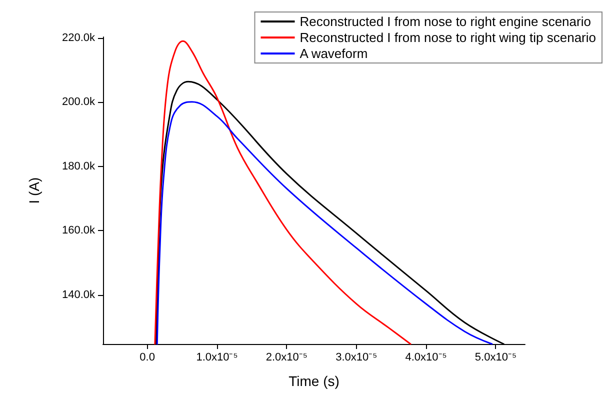 The image size is (614, 405). What do you see at coordinates (79, 38) in the screenshot?
I see `y-tick-label: 220.0k` at bounding box center [79, 38].